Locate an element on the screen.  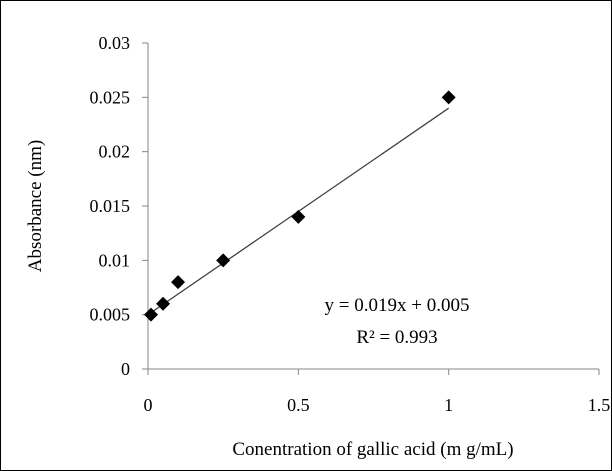
y-tick-label: 0.03 is located at coordinates (115, 43).